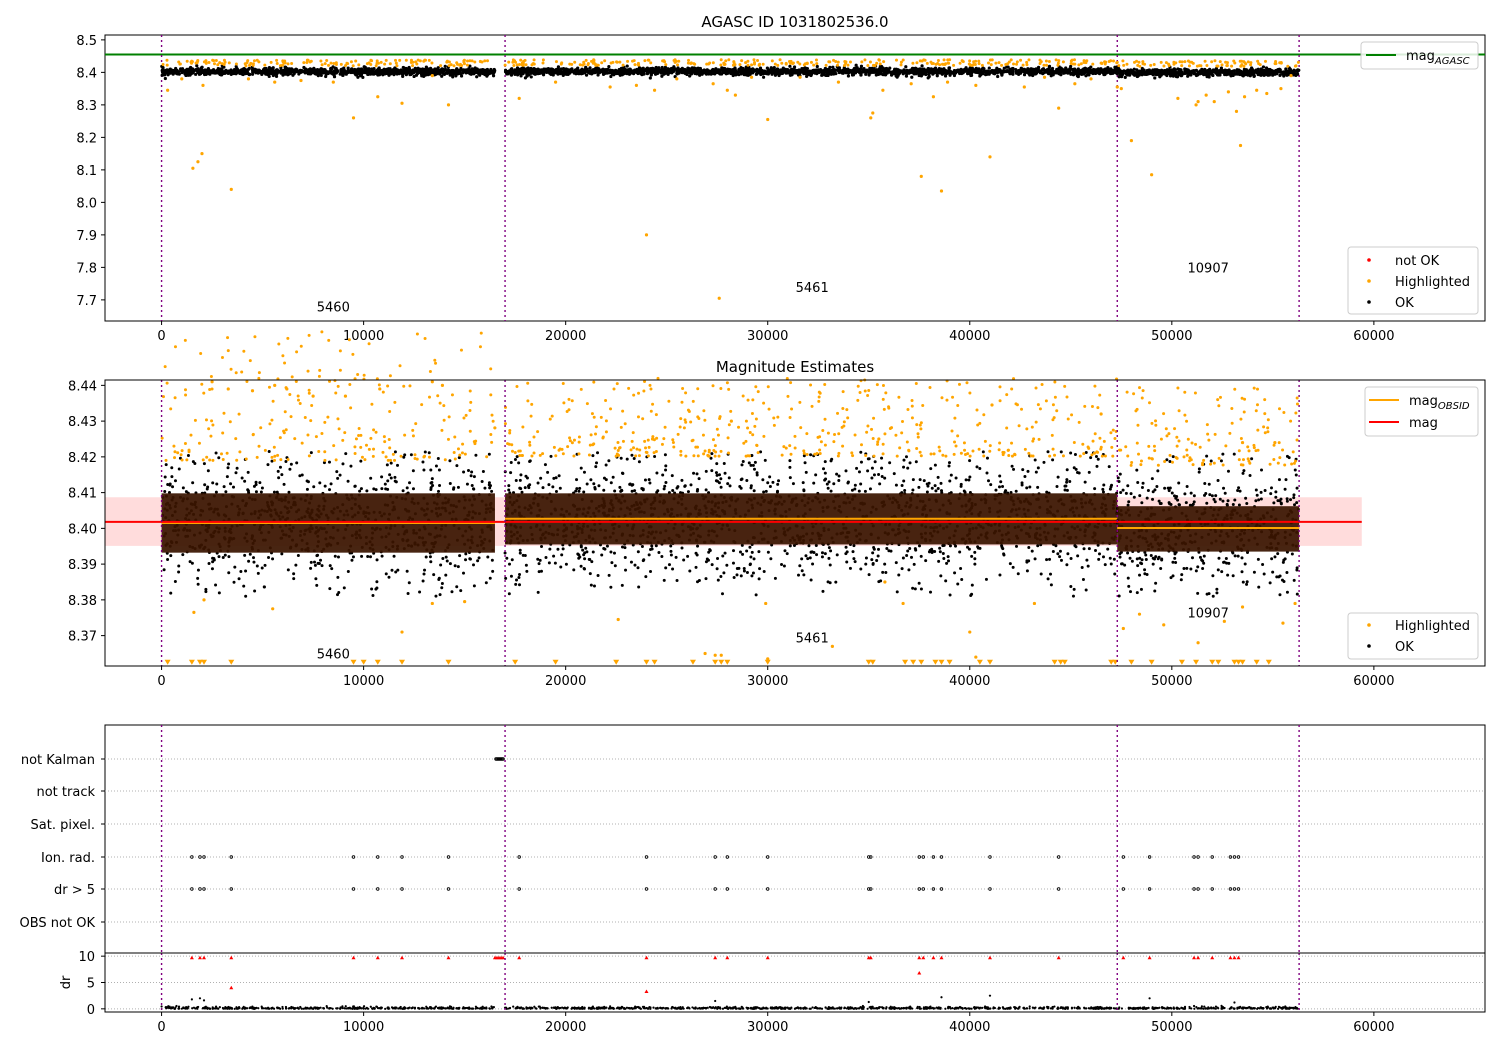  Describe the element at coordinates (565, 336) in the screenshot. I see `x-tick-label: 20000` at that location.